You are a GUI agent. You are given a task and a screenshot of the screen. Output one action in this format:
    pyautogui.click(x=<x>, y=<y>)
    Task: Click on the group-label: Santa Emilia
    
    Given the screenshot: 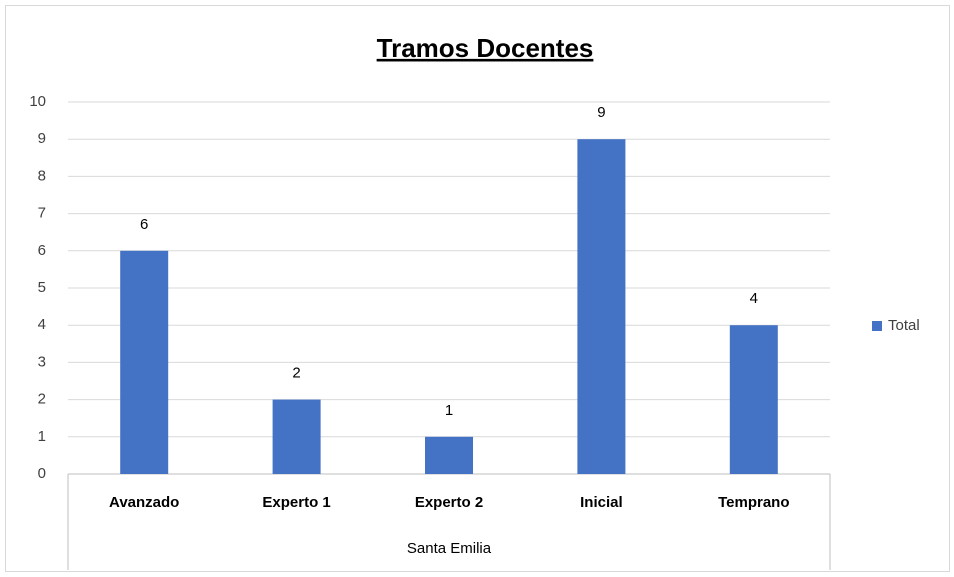 What is the action you would take?
    pyautogui.click(x=449, y=548)
    